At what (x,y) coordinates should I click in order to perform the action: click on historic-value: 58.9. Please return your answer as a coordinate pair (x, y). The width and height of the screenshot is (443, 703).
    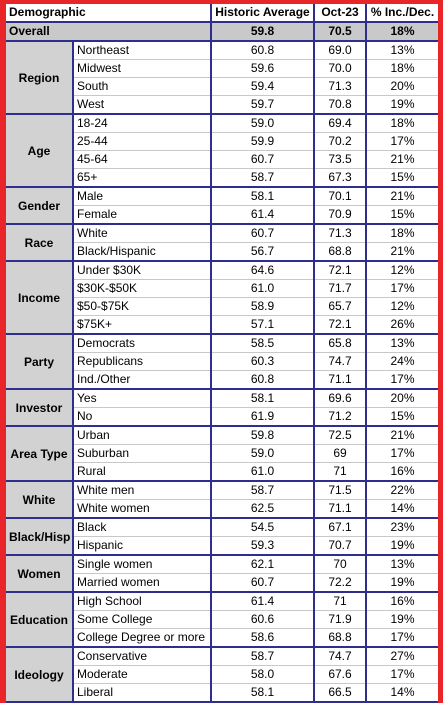
    Looking at the image, I should click on (262, 306).